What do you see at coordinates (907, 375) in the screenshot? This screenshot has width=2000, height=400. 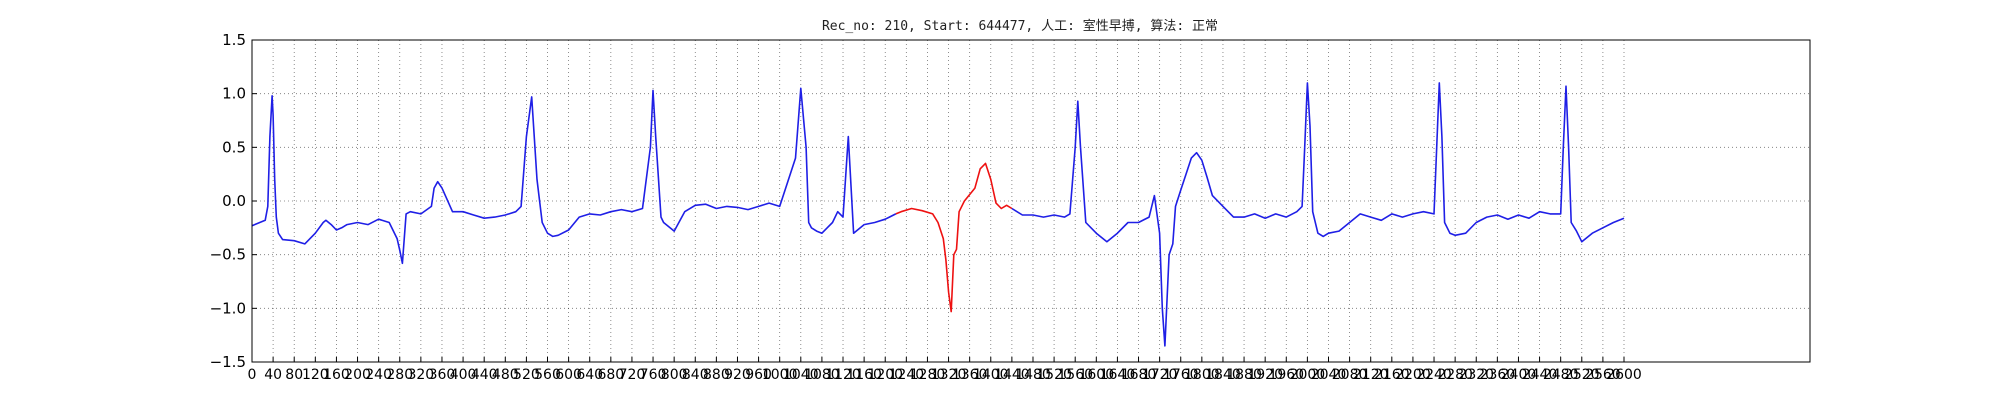 I see `x-tick-label: 1240` at bounding box center [907, 375].